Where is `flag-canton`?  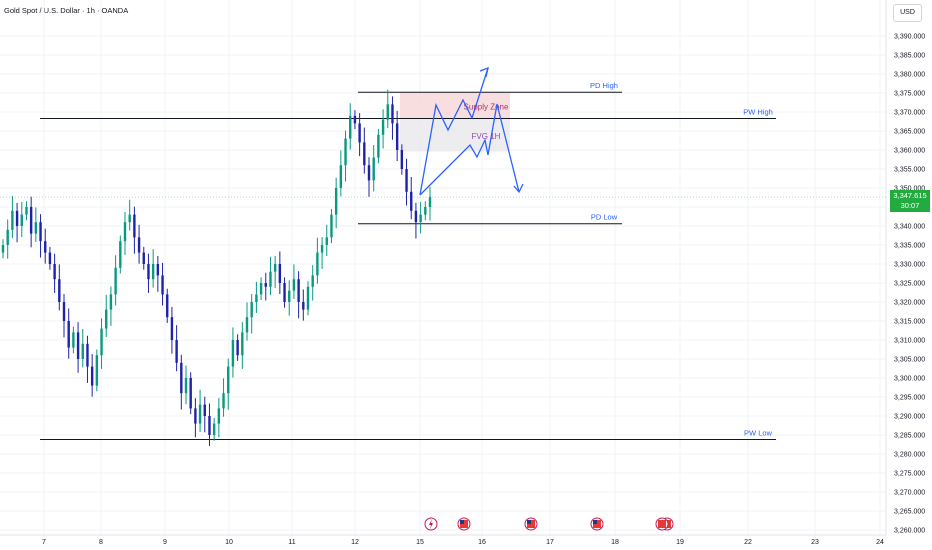
flag-canton is located at coordinates (462, 522).